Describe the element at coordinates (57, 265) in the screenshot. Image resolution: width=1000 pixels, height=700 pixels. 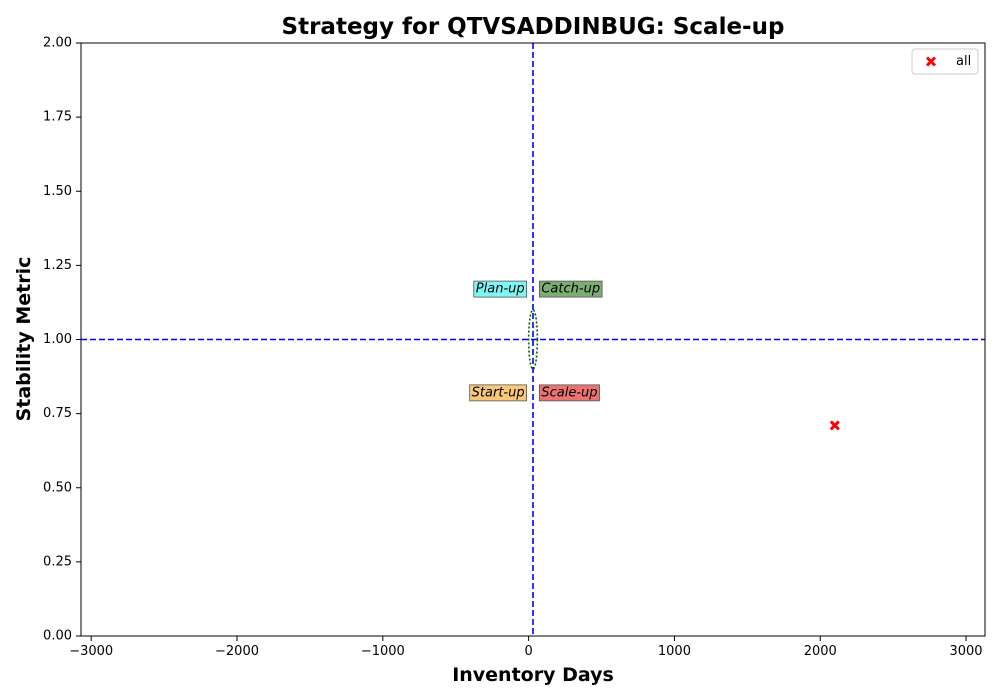
I see `y-tick-label: 1.25` at that location.